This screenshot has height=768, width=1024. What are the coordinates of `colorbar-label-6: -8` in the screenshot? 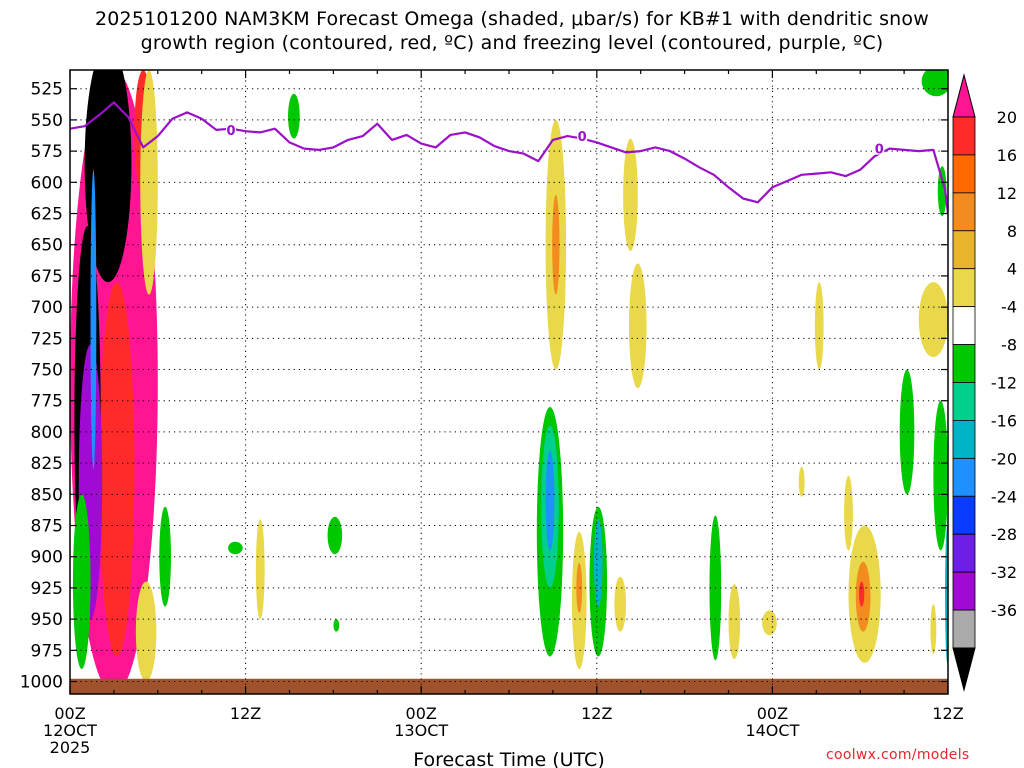 It's located at (1009, 345).